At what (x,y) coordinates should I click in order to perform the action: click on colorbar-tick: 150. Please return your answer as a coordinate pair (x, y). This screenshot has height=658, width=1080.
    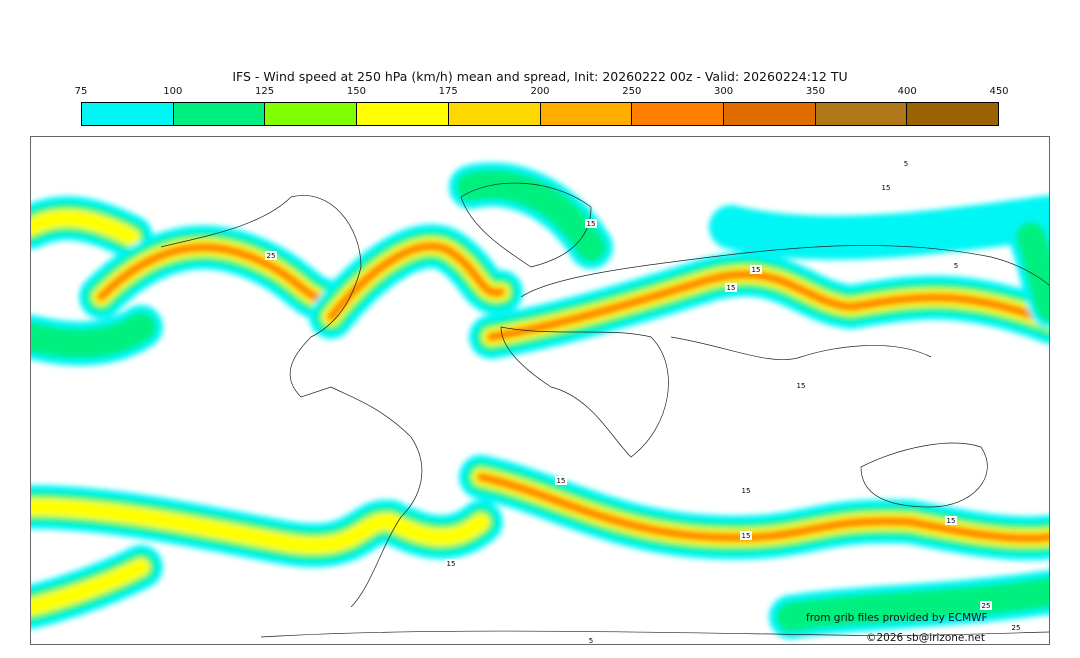
    Looking at the image, I should click on (356, 91).